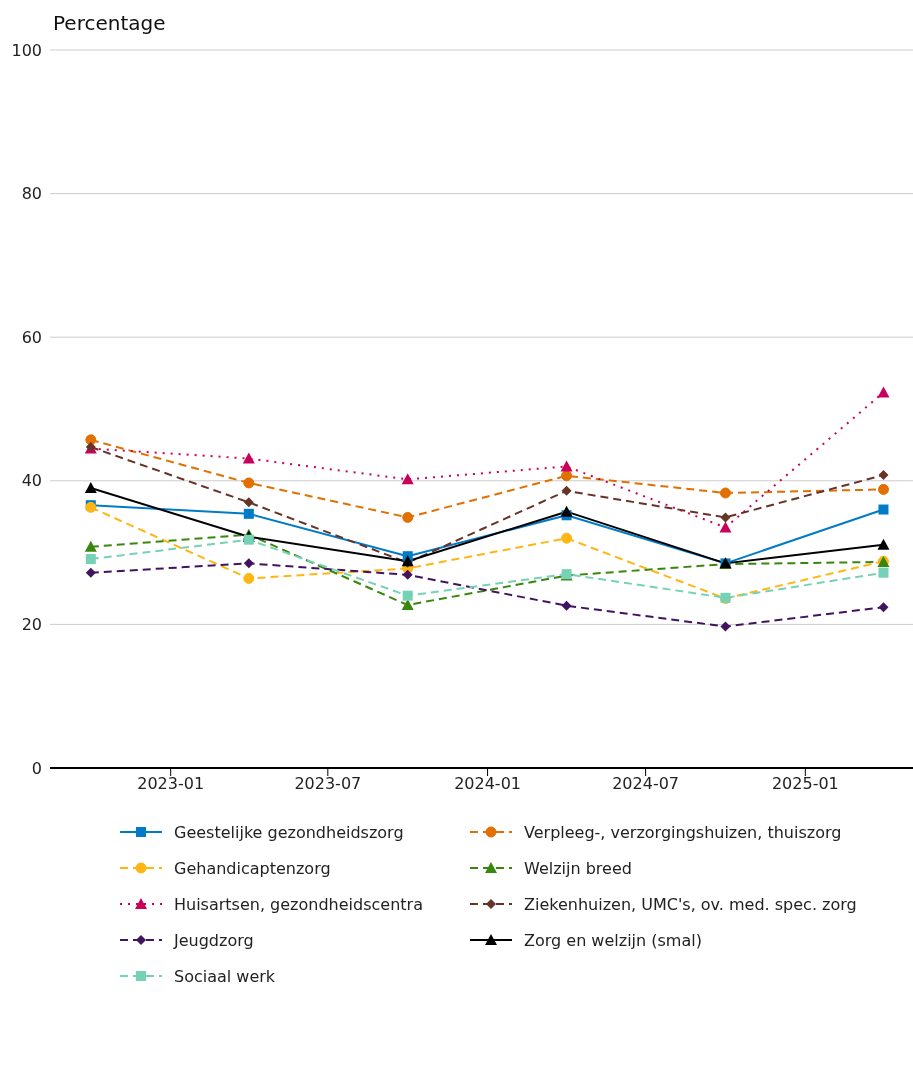 The height and width of the screenshot is (1071, 913). What do you see at coordinates (214, 940) in the screenshot?
I see `legend-label: Jeugdzorg` at bounding box center [214, 940].